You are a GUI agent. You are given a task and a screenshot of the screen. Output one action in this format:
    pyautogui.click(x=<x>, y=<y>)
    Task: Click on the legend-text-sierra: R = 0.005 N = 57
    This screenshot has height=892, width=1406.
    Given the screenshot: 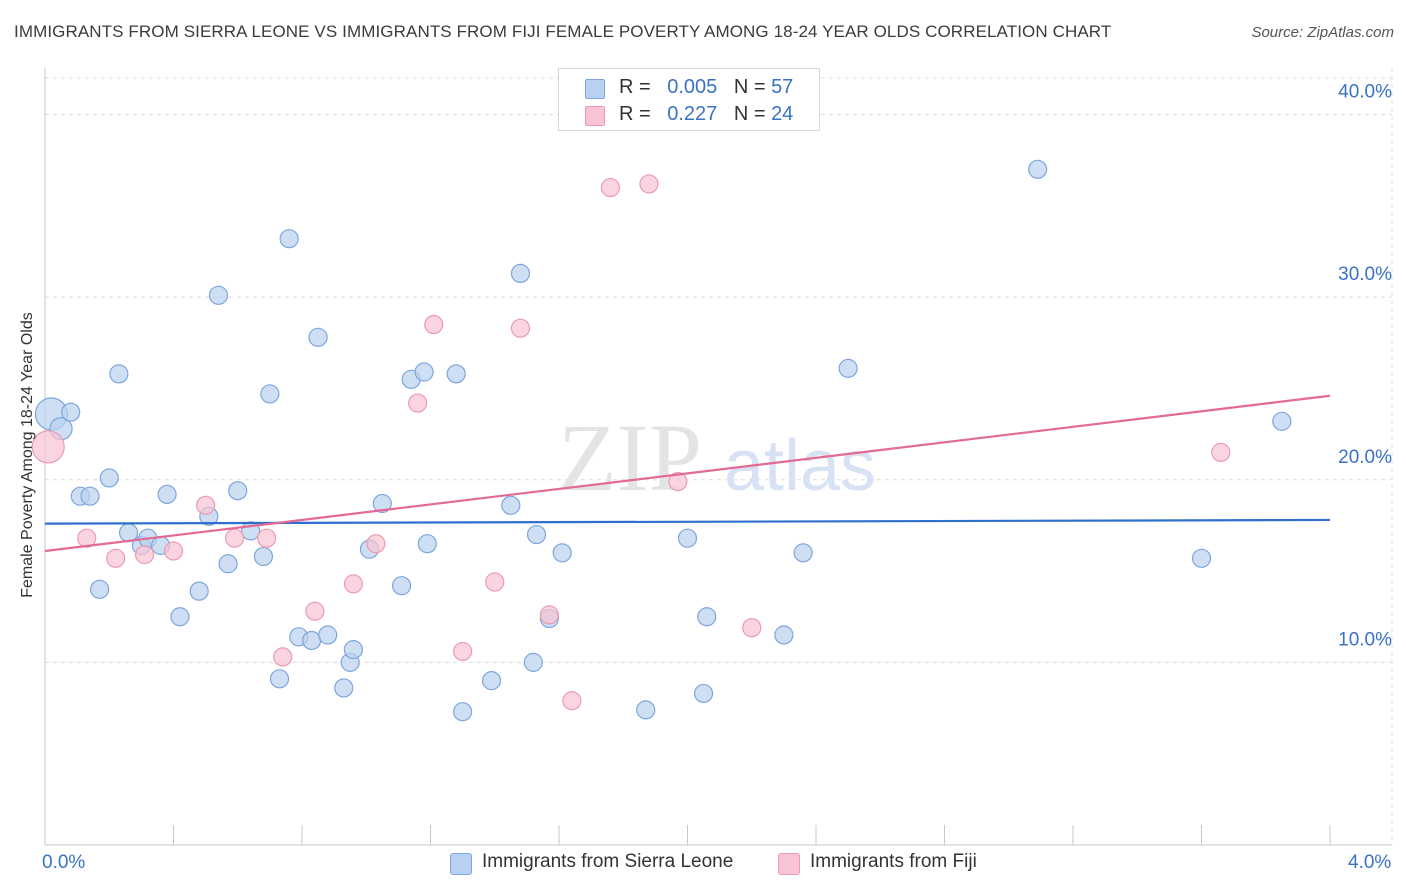 What is the action you would take?
    pyautogui.click(x=706, y=87)
    